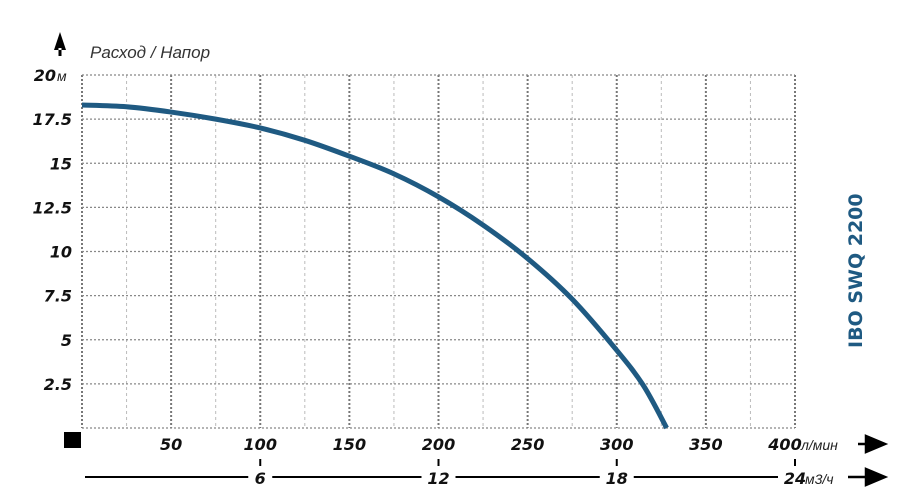  Describe the element at coordinates (705, 444) in the screenshot. I see `x-tick-label: 350` at that location.